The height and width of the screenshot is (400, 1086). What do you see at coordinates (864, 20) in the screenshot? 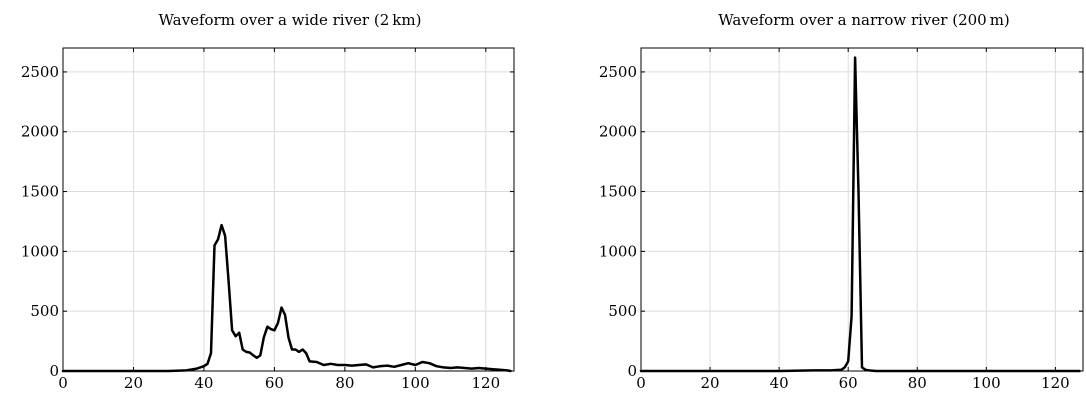
I see `chart-title: Waveform over a narrow river (200 m)` at bounding box center [864, 20].